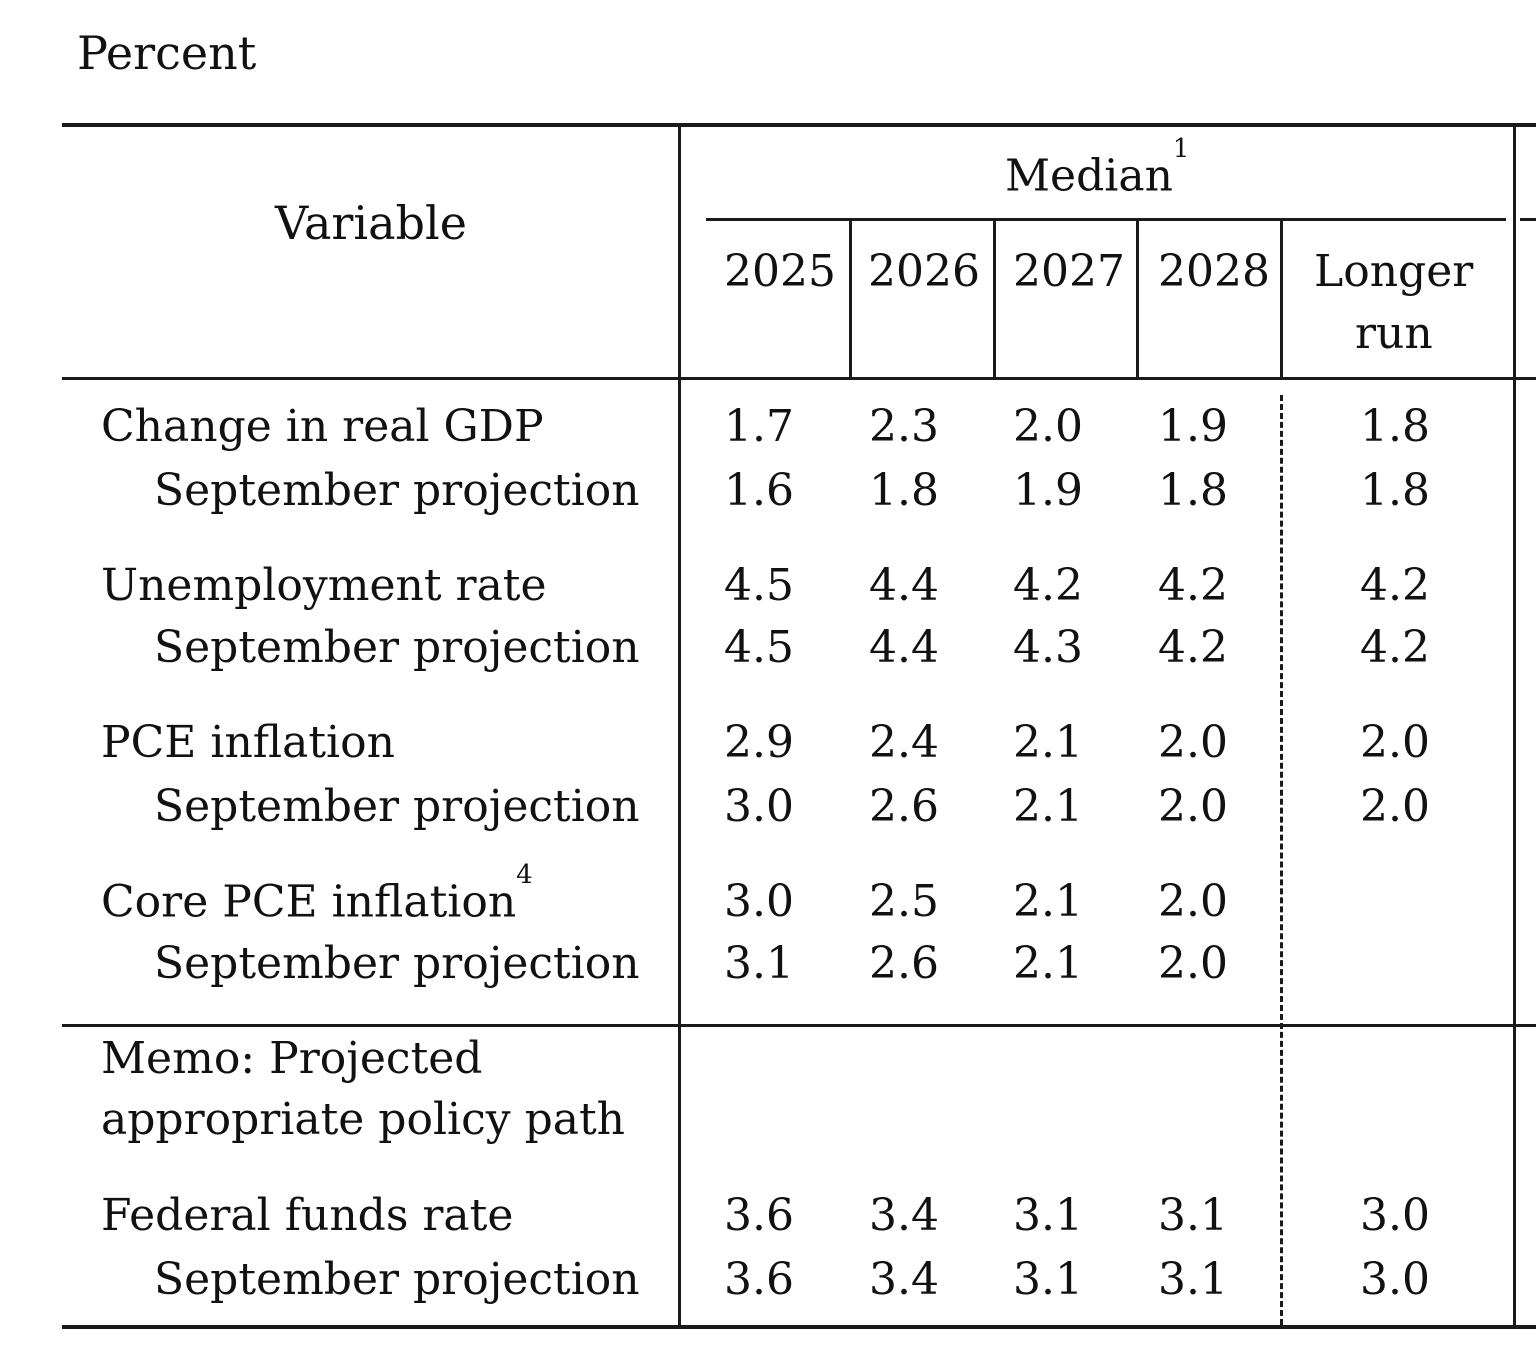 This screenshot has width=1536, height=1345. What do you see at coordinates (780, 271) in the screenshot?
I see `year-header-2025: 2025` at bounding box center [780, 271].